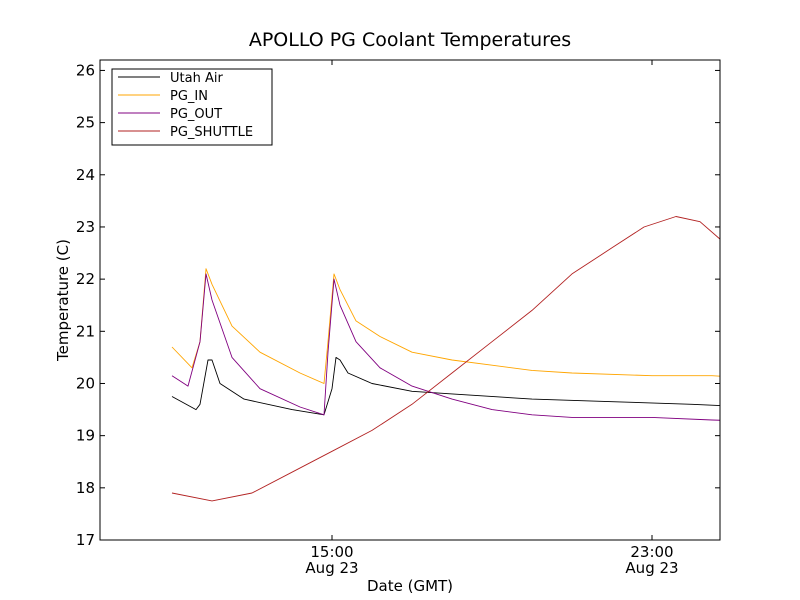 The height and width of the screenshot is (600, 800). I want to click on y-tick-label: 17, so click(85, 540).